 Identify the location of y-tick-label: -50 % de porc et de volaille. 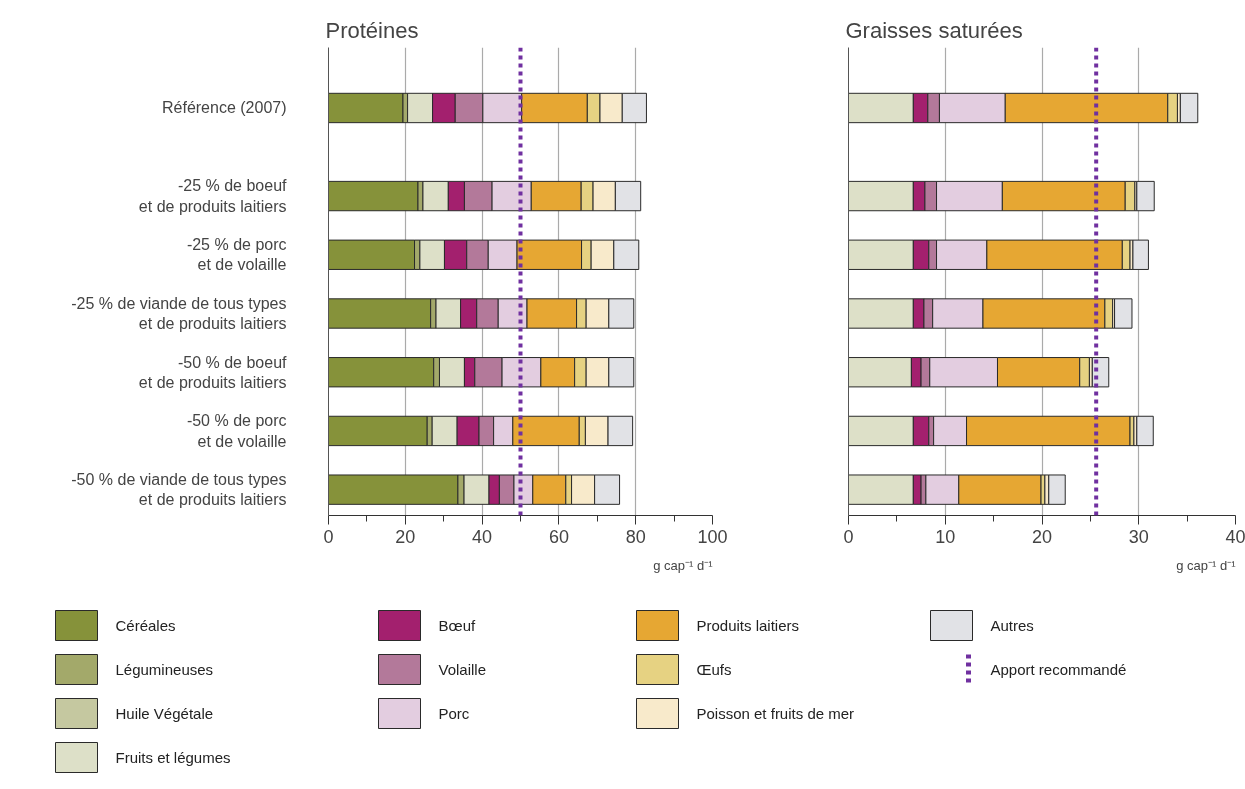
(236, 431).